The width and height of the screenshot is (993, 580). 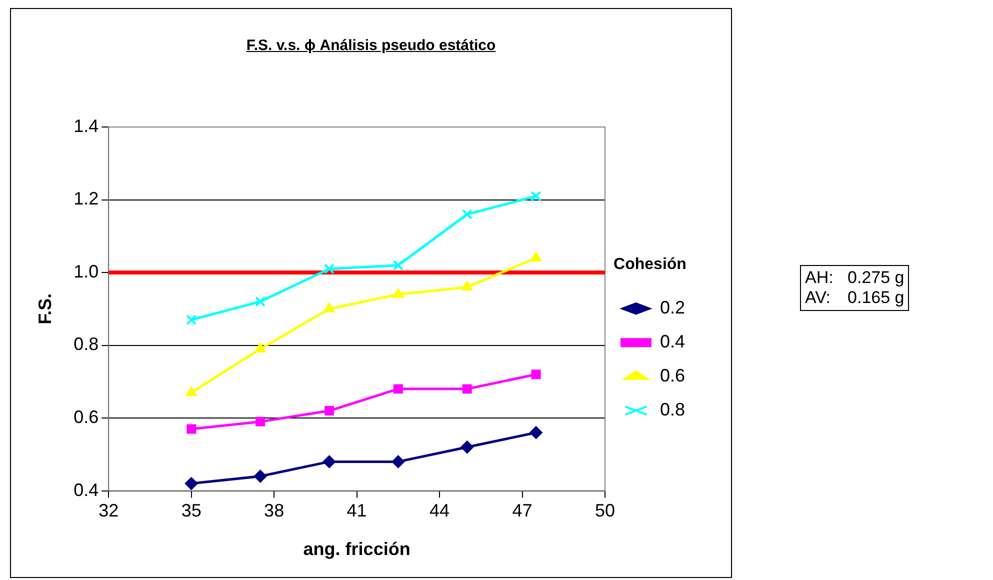 What do you see at coordinates (673, 342) in the screenshot?
I see `legend-label: 0.4` at bounding box center [673, 342].